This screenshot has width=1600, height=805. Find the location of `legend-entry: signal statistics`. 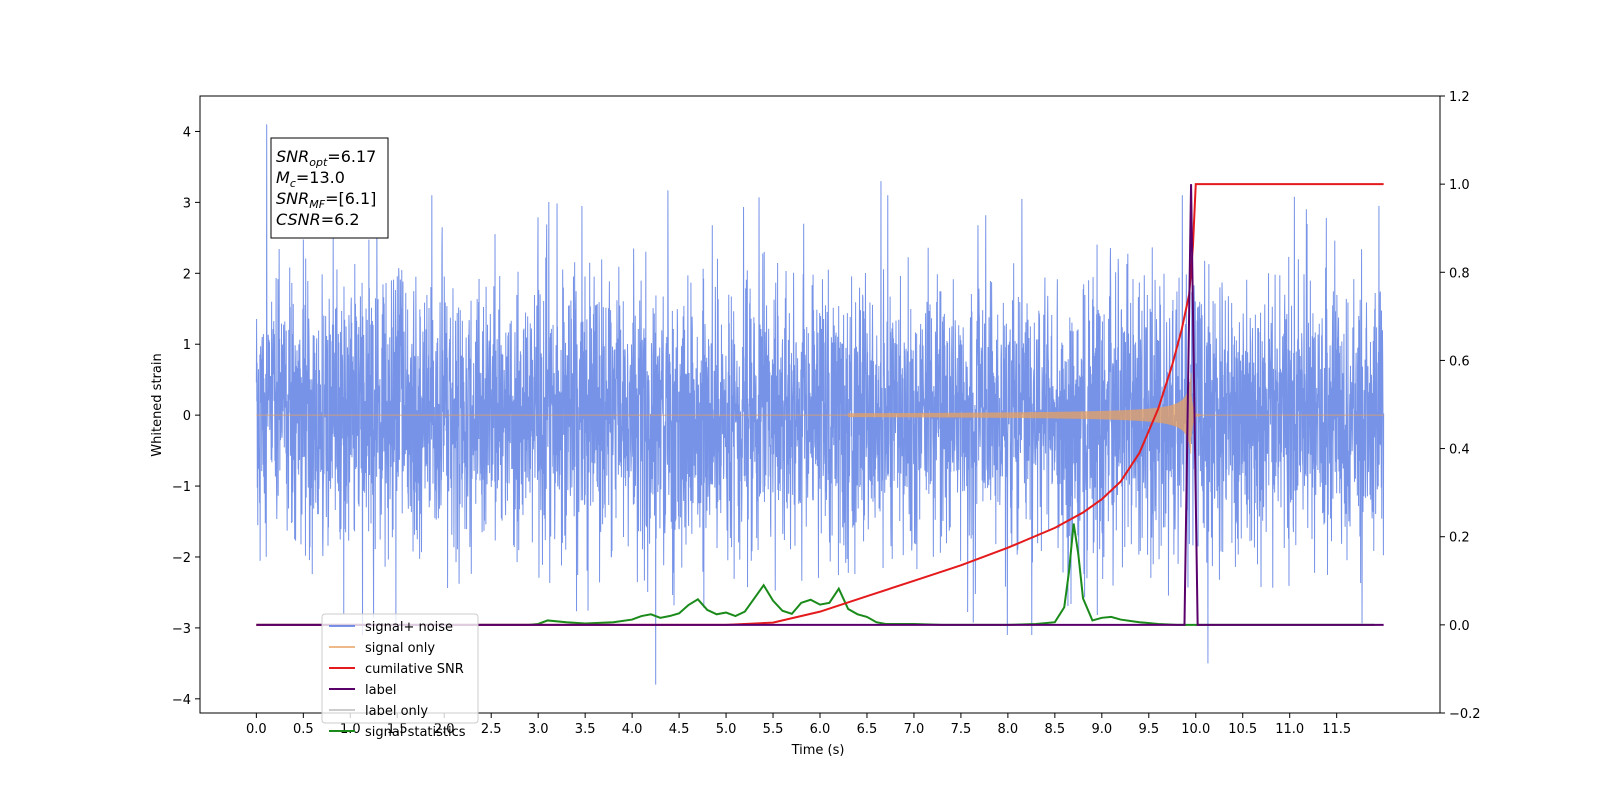

legend-entry: signal statistics is located at coordinates (415, 732).